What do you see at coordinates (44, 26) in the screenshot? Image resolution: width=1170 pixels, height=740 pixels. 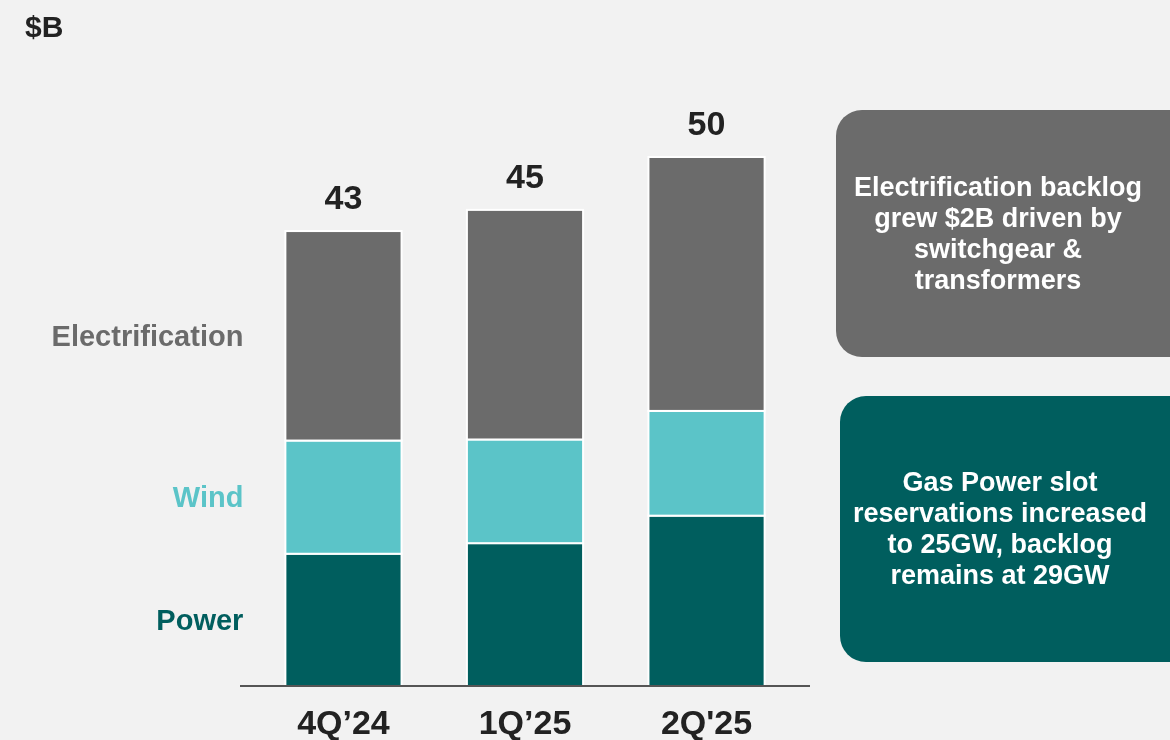 I see `text: $B` at bounding box center [44, 26].